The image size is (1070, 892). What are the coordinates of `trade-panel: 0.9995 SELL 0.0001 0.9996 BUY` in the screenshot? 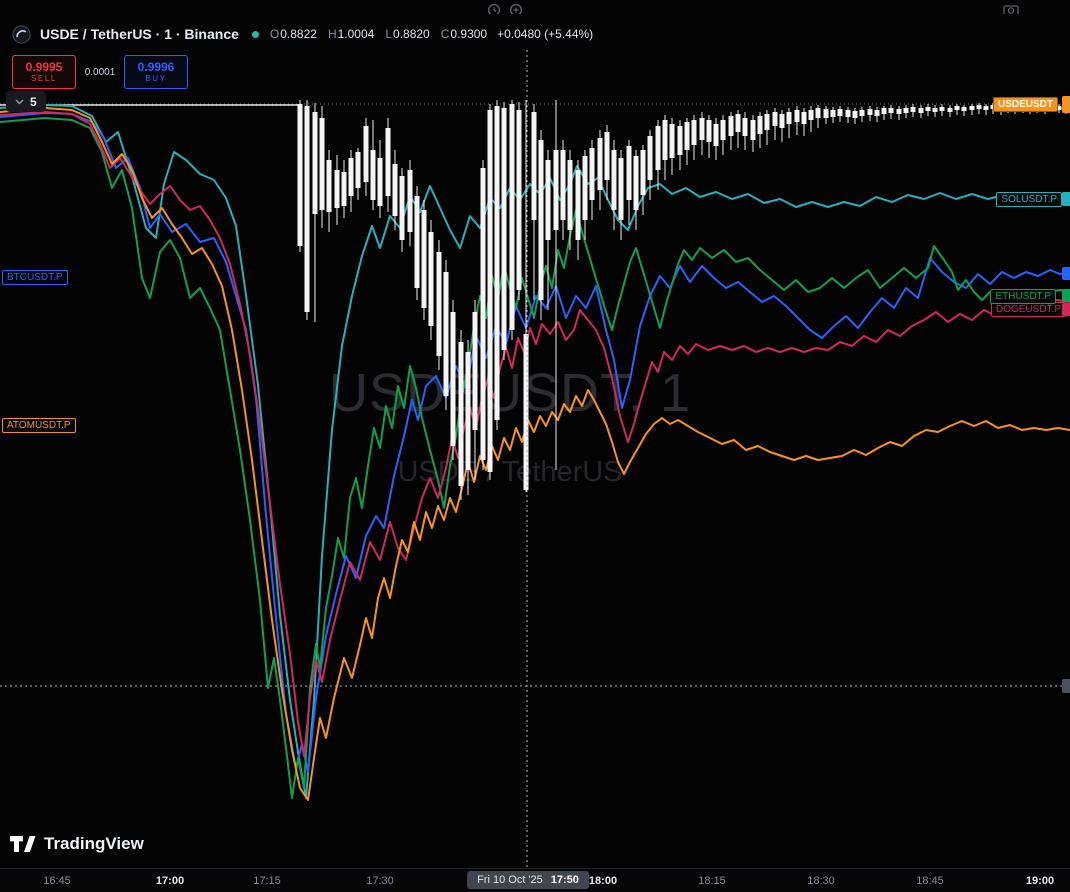 It's located at (100, 72).